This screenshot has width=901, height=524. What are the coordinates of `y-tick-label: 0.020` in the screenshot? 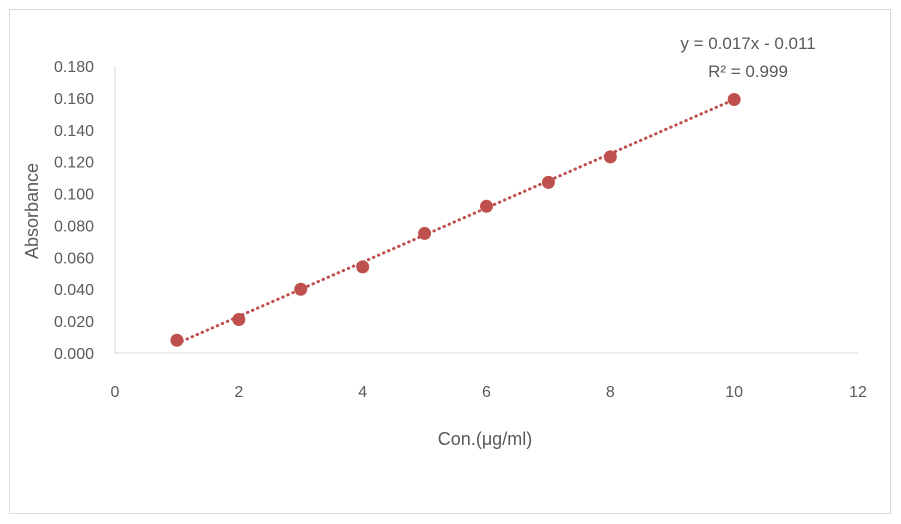 It's located at (74, 322).